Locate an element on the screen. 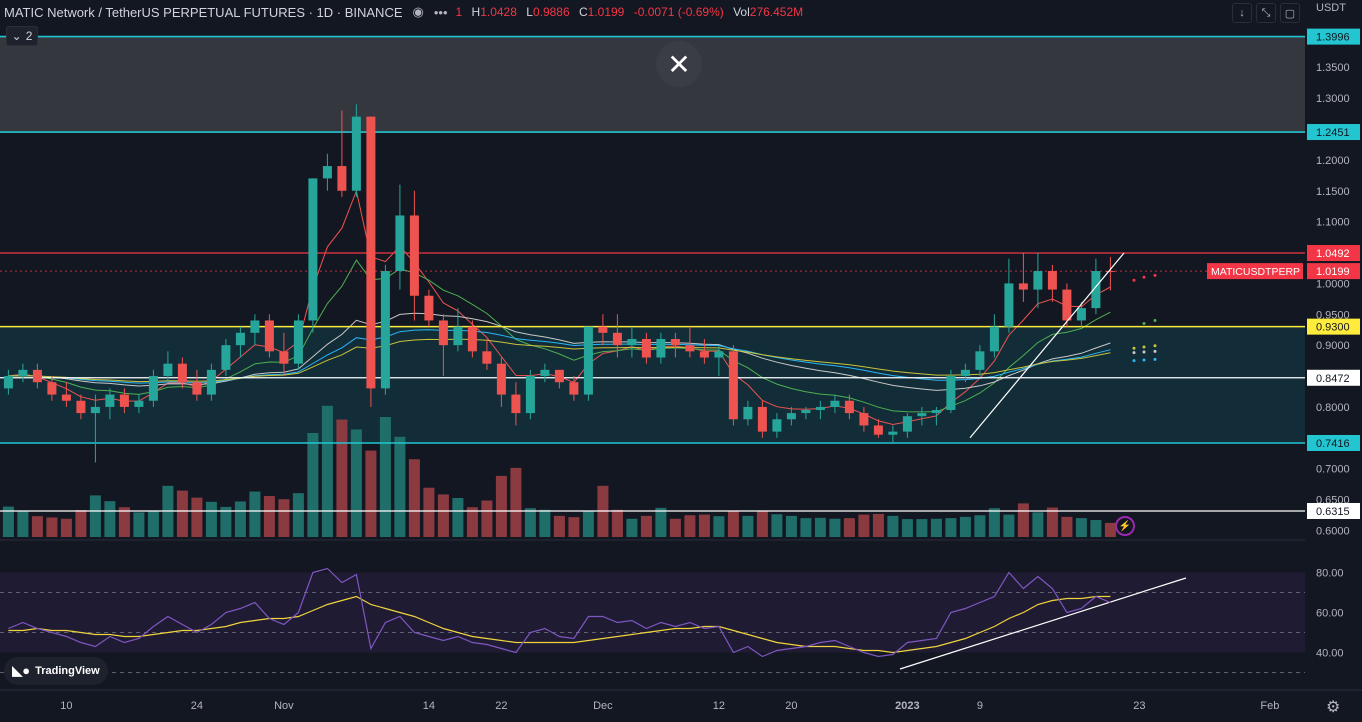  eye-icon: ◉ is located at coordinates (418, 11).